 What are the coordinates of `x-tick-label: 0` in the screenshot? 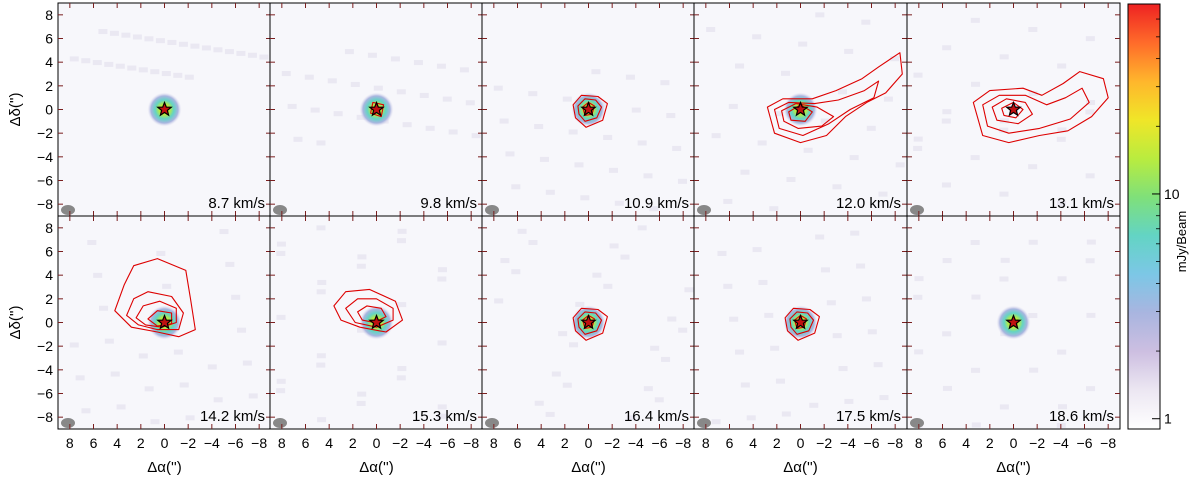 It's located at (801, 443).